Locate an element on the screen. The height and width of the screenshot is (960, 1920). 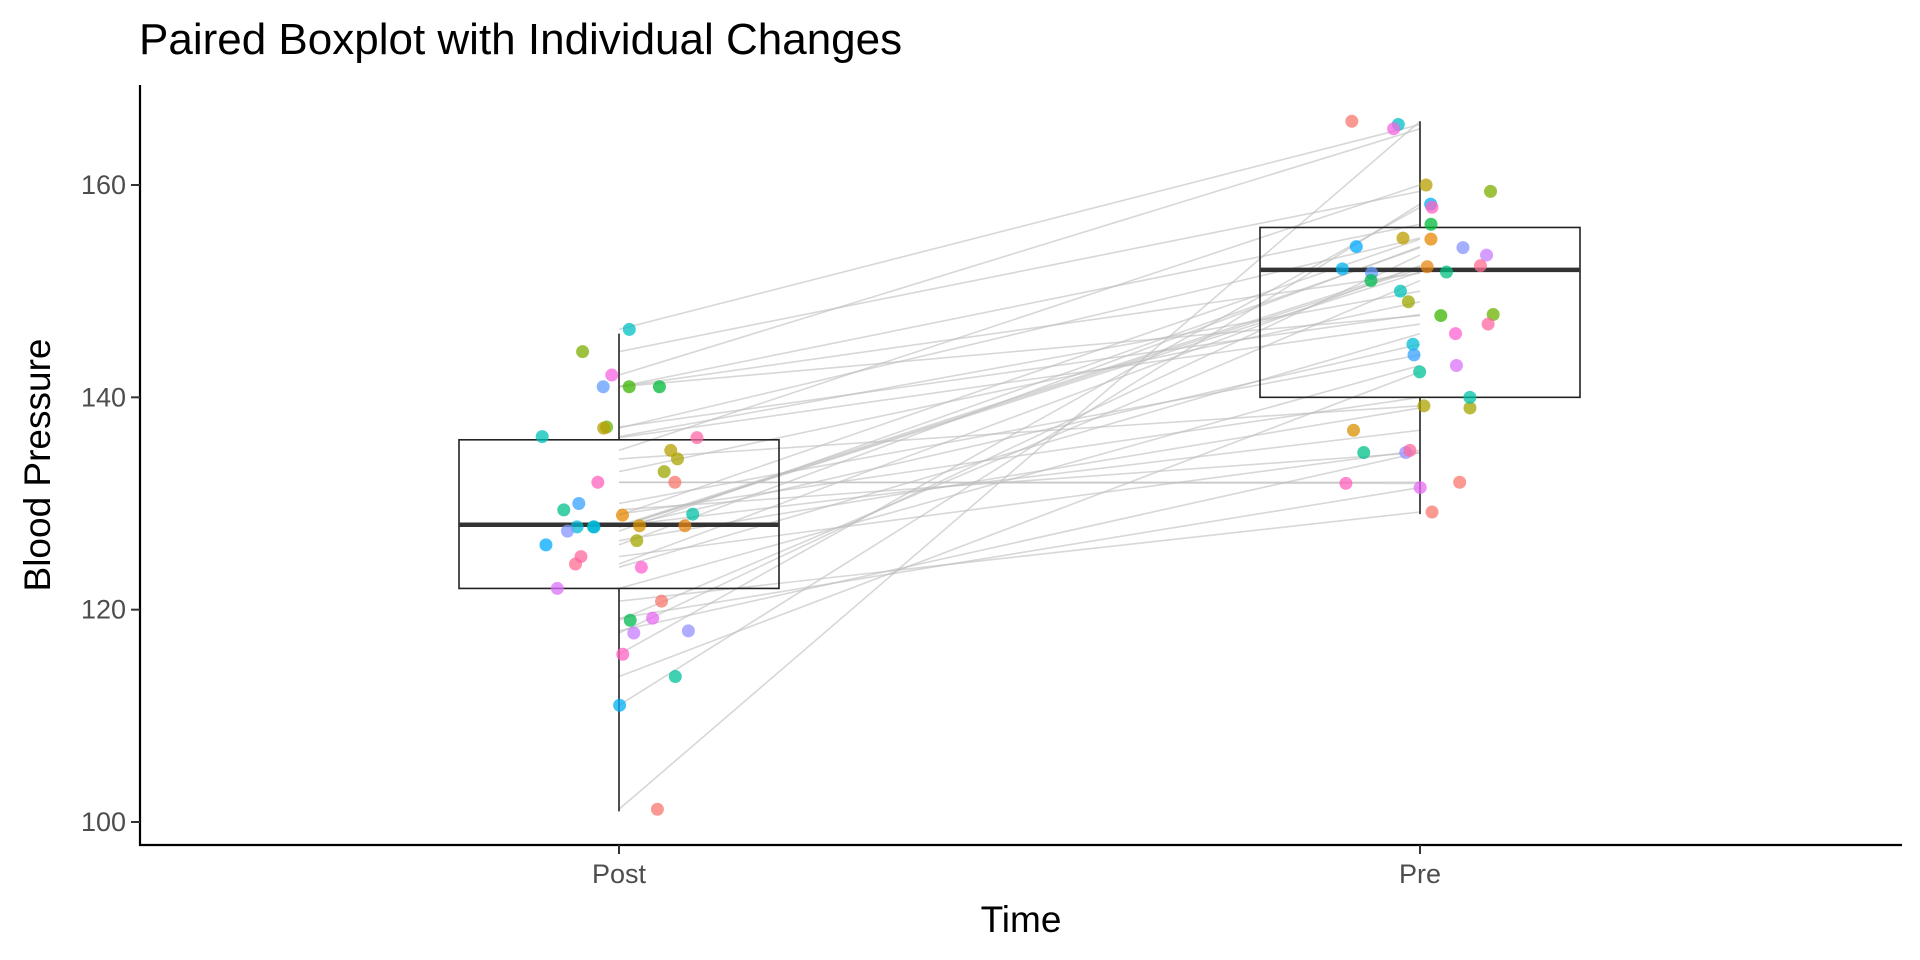
x-ticks-group: Post Pre is located at coordinates (1016, 867).